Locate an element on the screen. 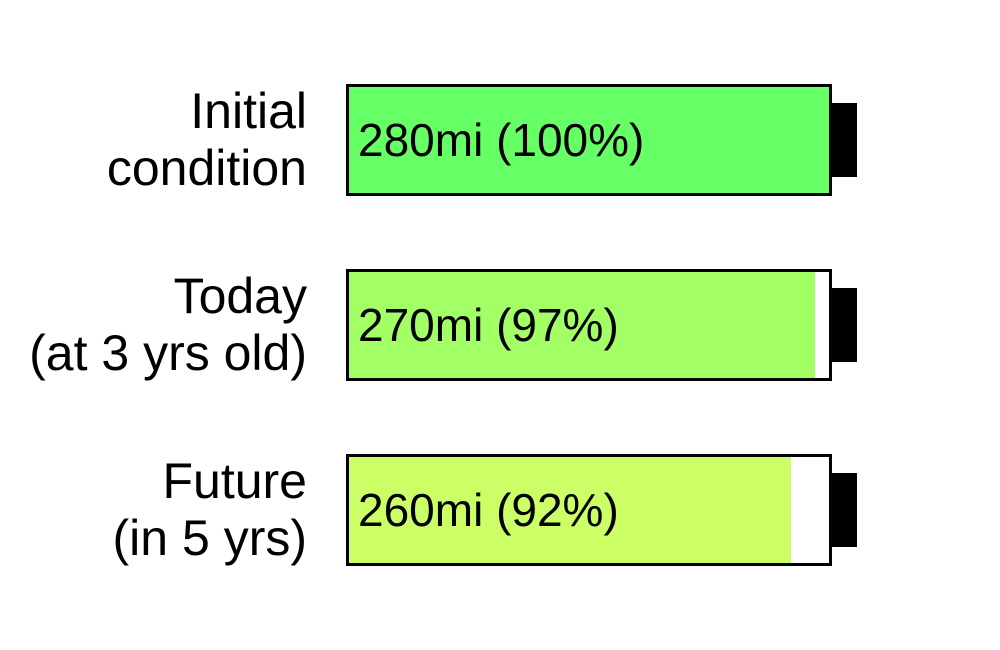 This screenshot has height=650, width=1000. category-label-line: Today is located at coordinates (240, 296).